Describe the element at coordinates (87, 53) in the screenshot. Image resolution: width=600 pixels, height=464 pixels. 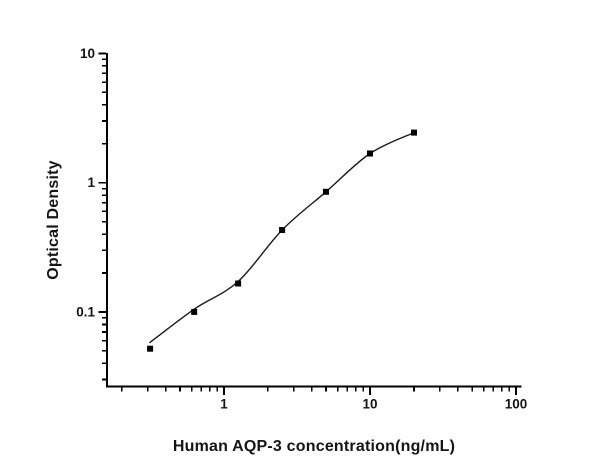
I see `y-tick-label: 10` at that location.